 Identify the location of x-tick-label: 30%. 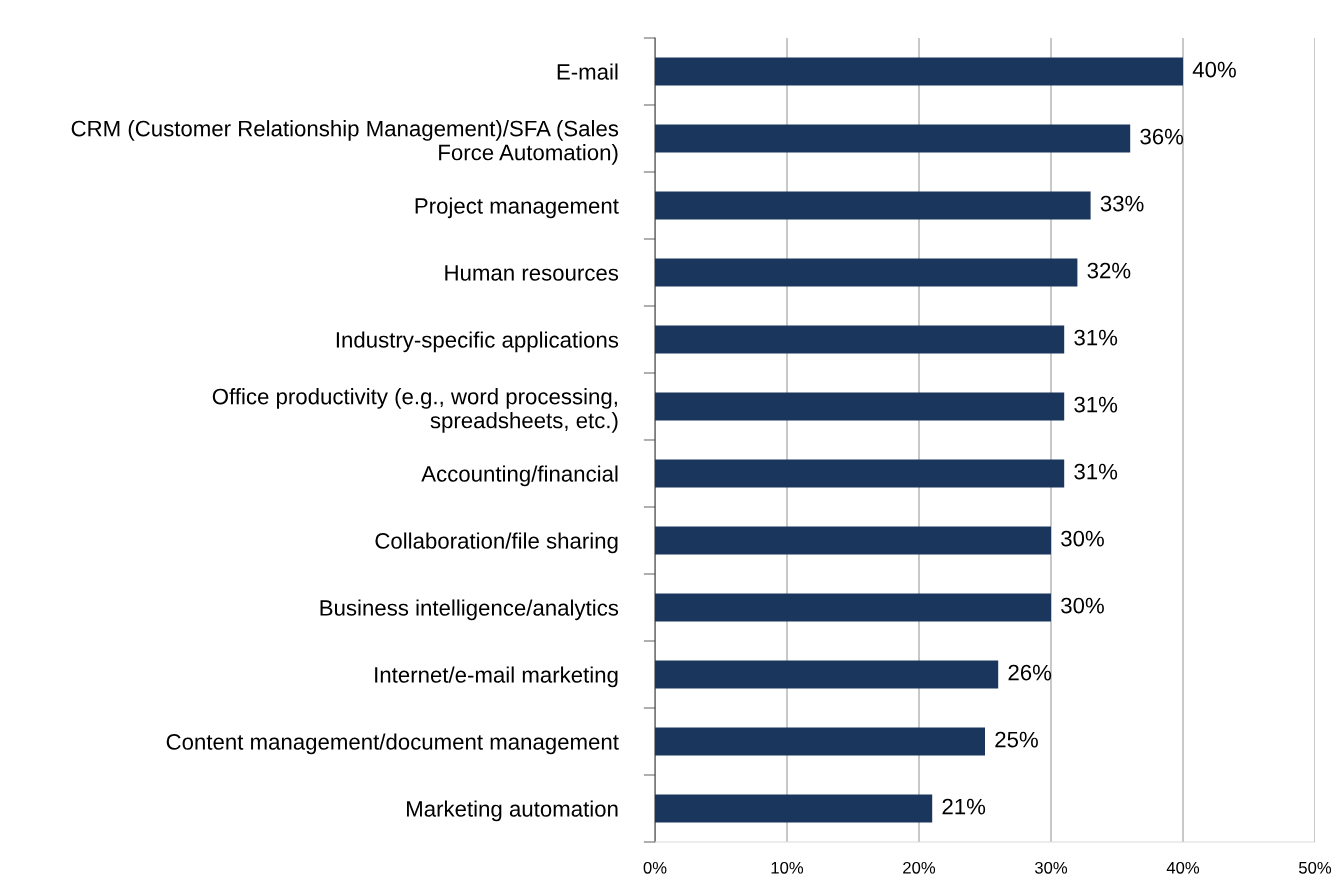
(1051, 867).